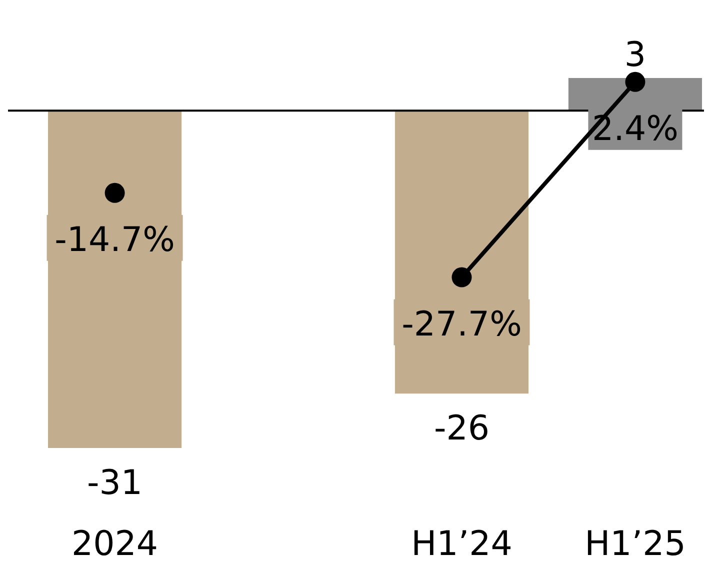 The width and height of the screenshot is (712, 573). Describe the element at coordinates (114, 240) in the screenshot. I see `data-label: -14.7%` at that location.